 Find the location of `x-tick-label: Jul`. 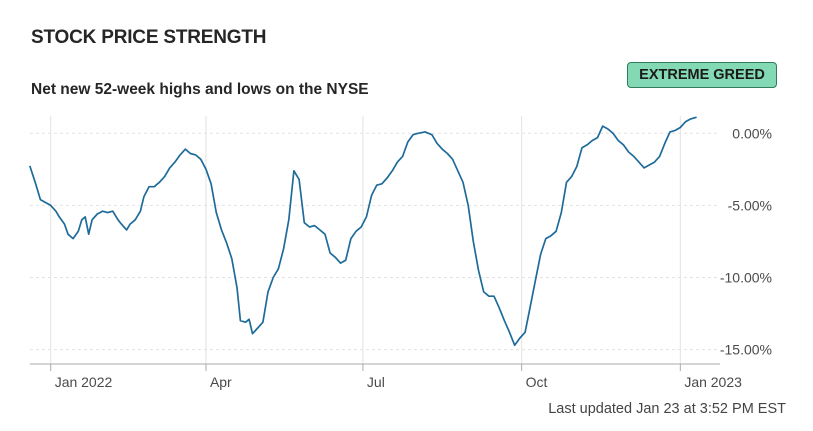

x-tick-label: Jul is located at coordinates (376, 382).